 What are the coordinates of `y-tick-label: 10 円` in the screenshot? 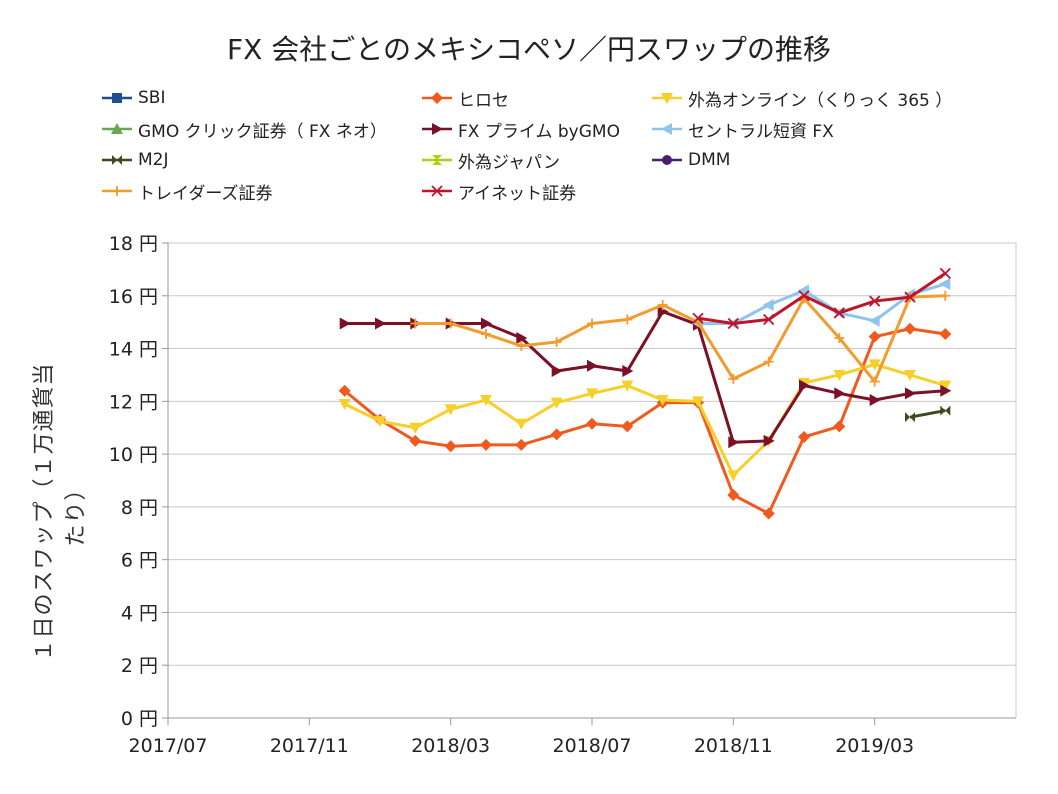 It's located at (133, 455).